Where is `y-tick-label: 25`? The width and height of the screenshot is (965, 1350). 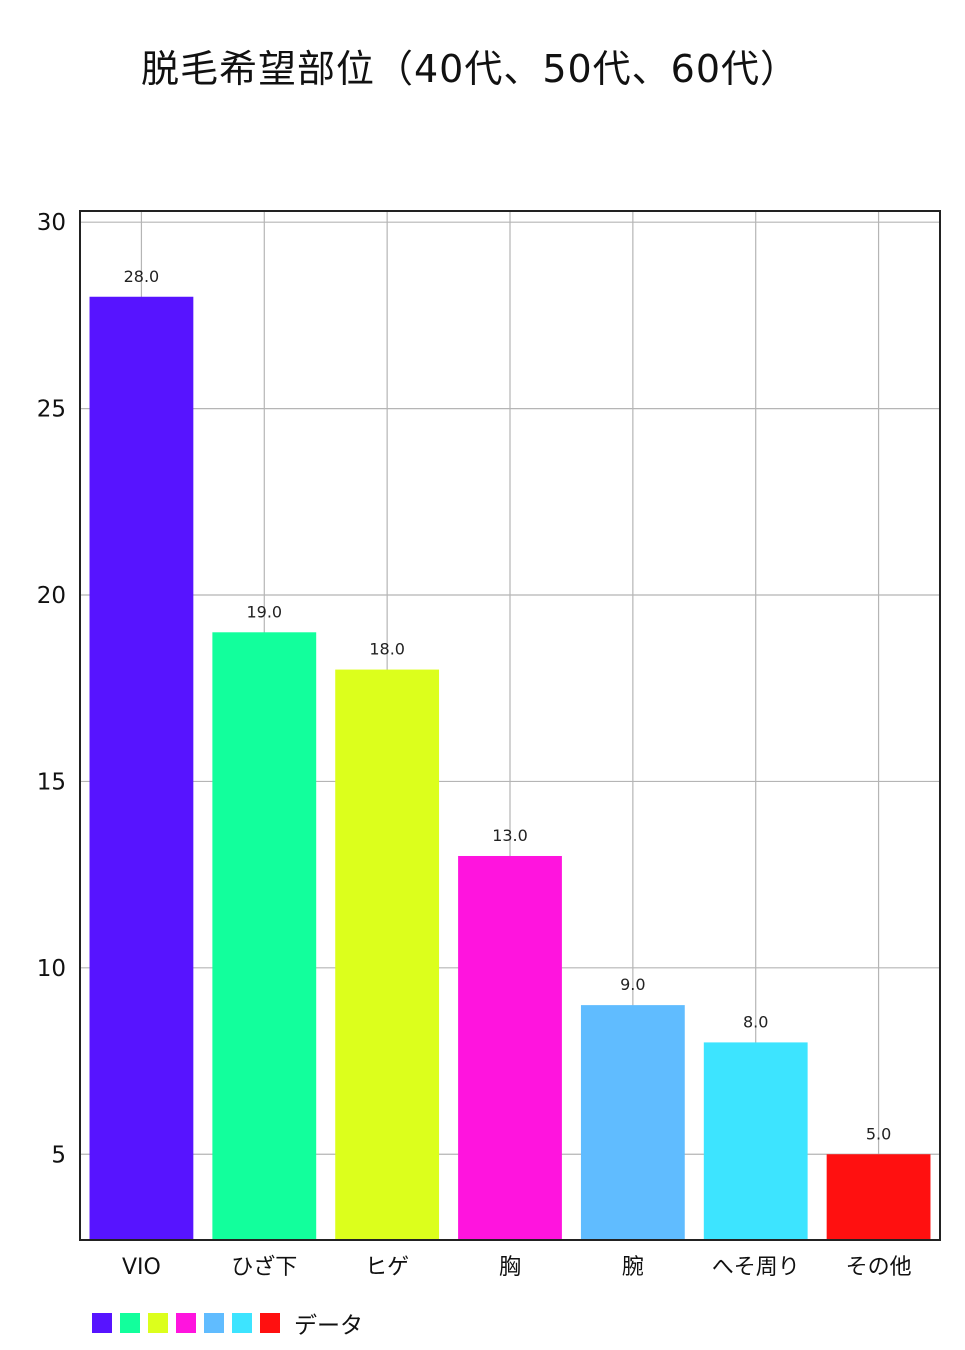 y-tick-label: 25 is located at coordinates (51, 410).